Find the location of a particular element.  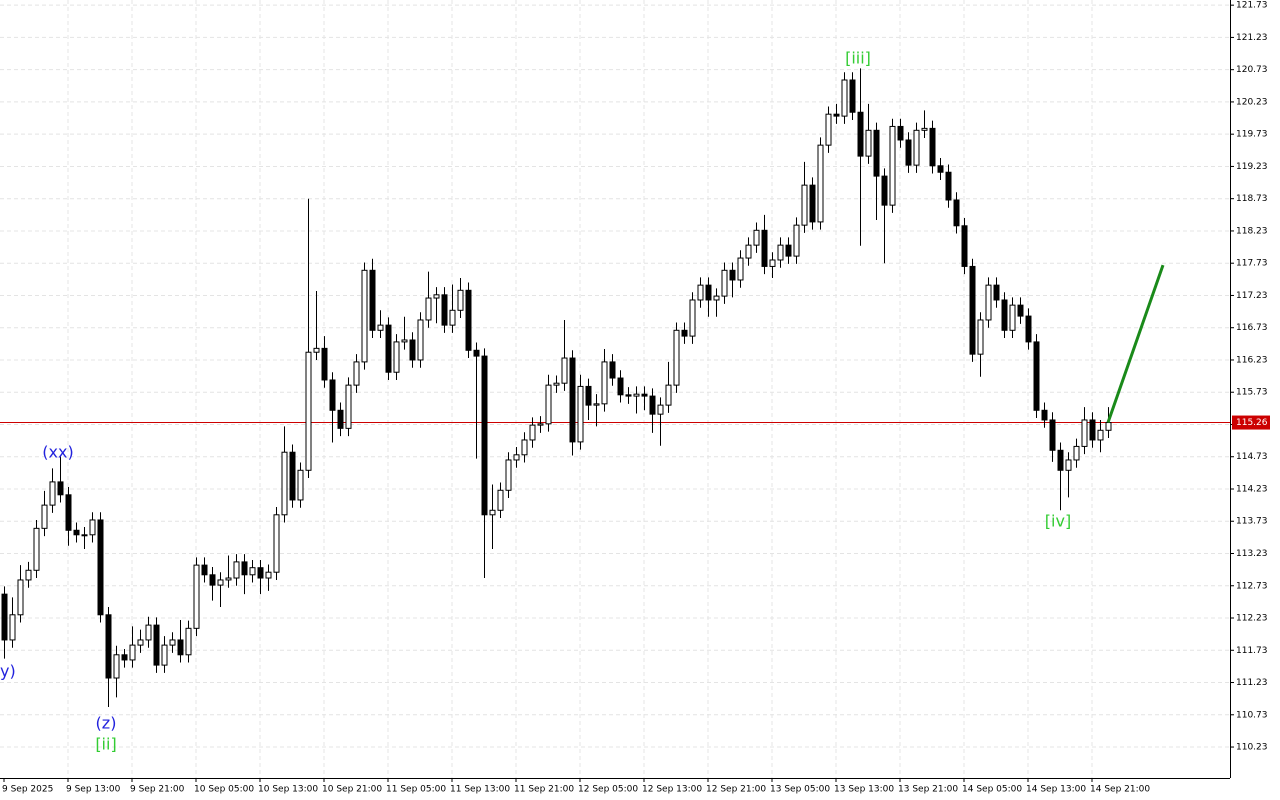

x-tick-label: 12 Sep 05:00 is located at coordinates (608, 790).